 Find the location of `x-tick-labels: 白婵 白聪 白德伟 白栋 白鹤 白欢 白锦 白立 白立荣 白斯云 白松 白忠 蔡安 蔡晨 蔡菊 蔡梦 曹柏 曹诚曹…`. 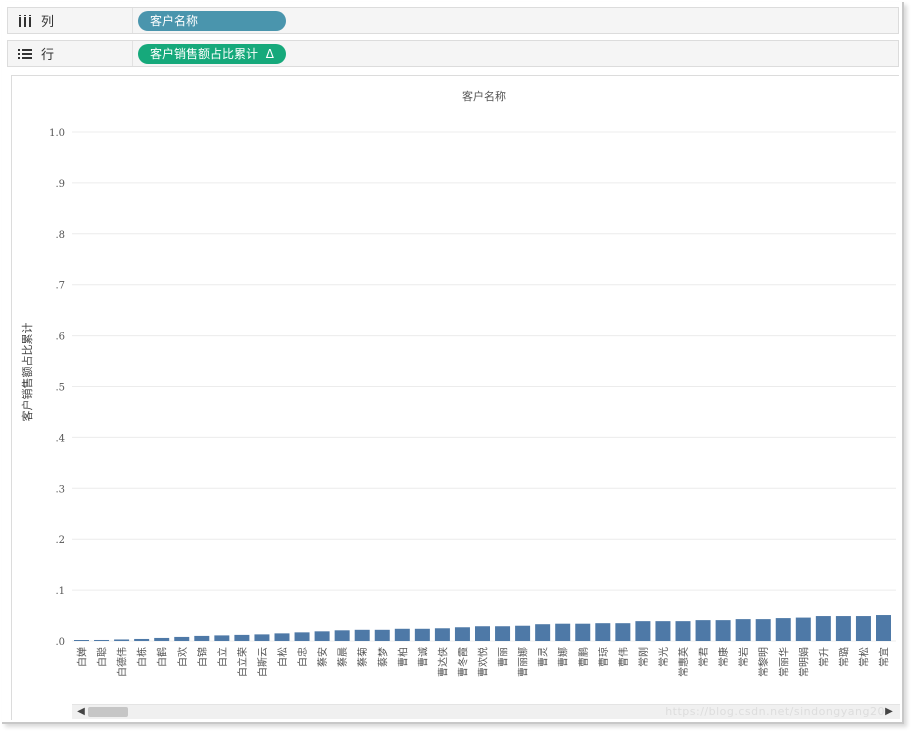

x-tick-labels: 白婵 白聪 白德伟 白栋 白鹤 白欢 白锦 白立 白立荣 白斯云 白松 白忠 蔡安 蔡晨 蔡菊 蔡梦 曹柏 曹诚曹… is located at coordinates (483, 662).